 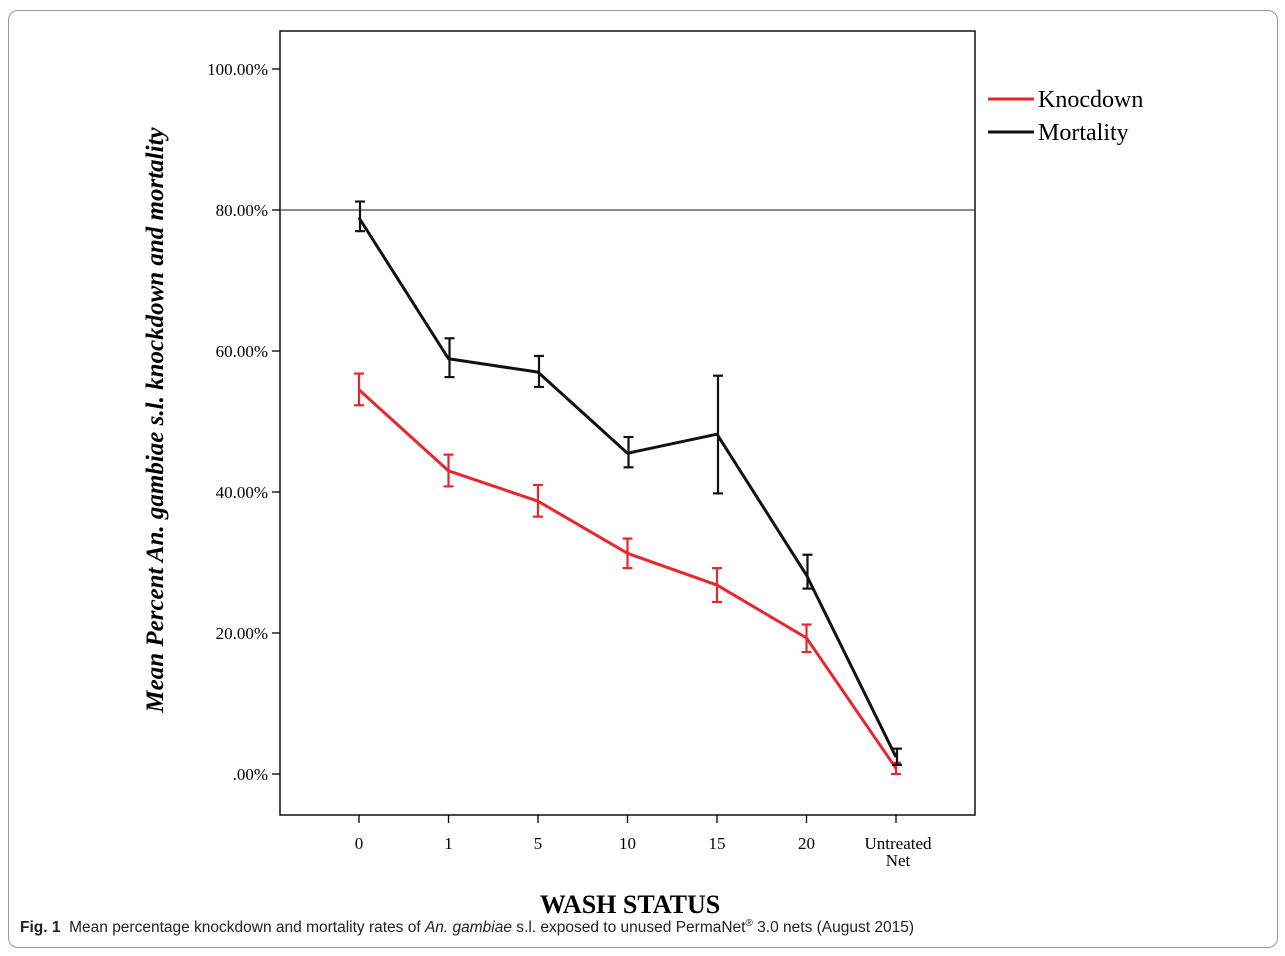 What do you see at coordinates (242, 633) in the screenshot?
I see `y-tick-label: 20.00%` at bounding box center [242, 633].